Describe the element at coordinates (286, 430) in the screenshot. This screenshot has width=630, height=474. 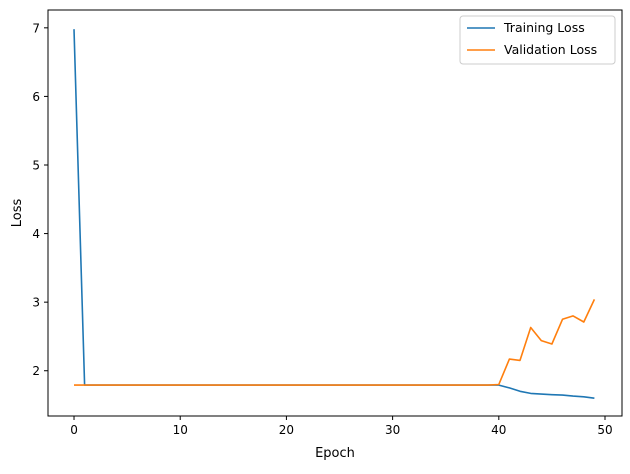
I see `x-tick-label: 20` at that location.